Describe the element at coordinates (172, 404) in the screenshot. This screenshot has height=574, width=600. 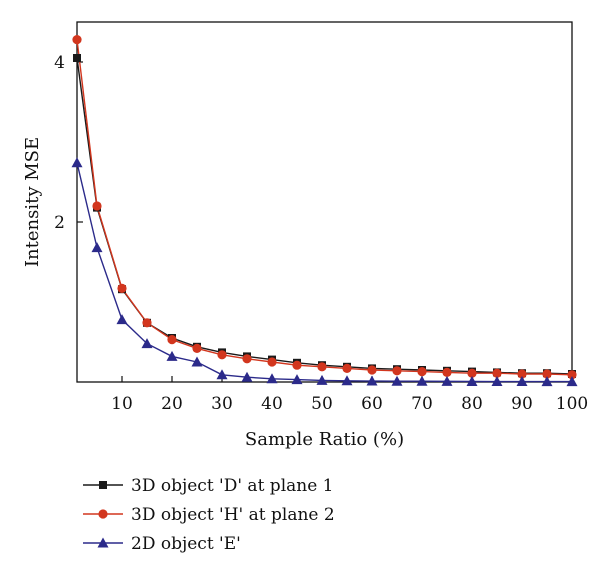
I see `x-tick-label: 20` at that location.